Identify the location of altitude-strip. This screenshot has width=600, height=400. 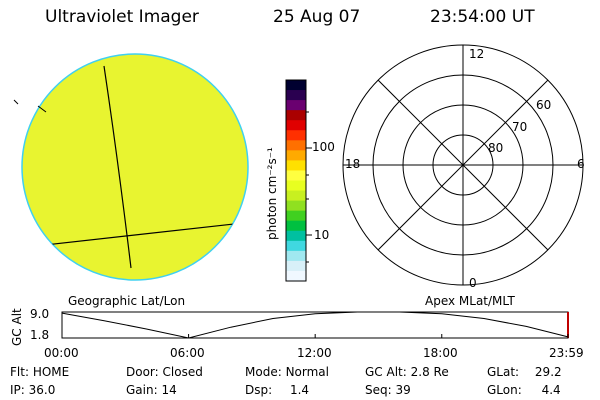
(315, 325).